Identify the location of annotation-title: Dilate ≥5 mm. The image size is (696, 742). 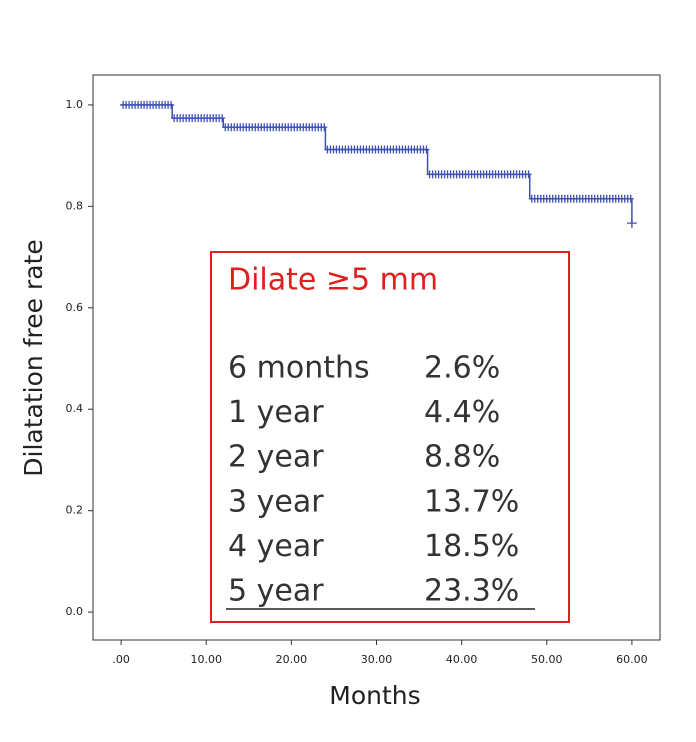
(333, 280).